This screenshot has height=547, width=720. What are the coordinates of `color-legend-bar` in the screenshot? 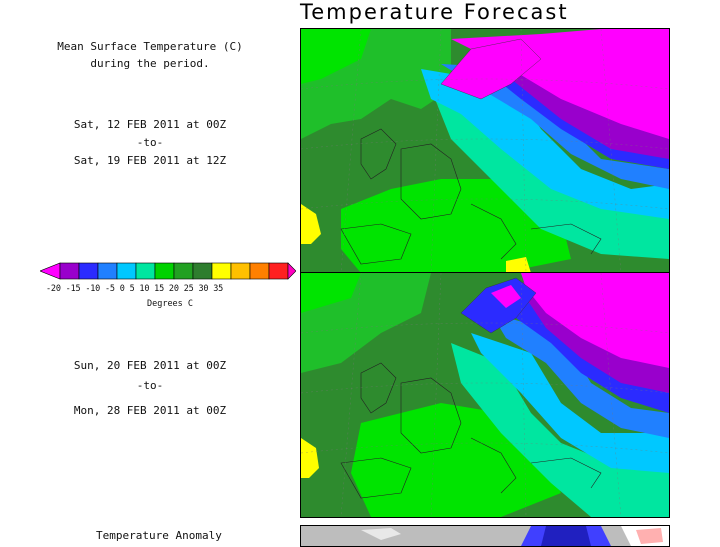 It's located at (168, 271).